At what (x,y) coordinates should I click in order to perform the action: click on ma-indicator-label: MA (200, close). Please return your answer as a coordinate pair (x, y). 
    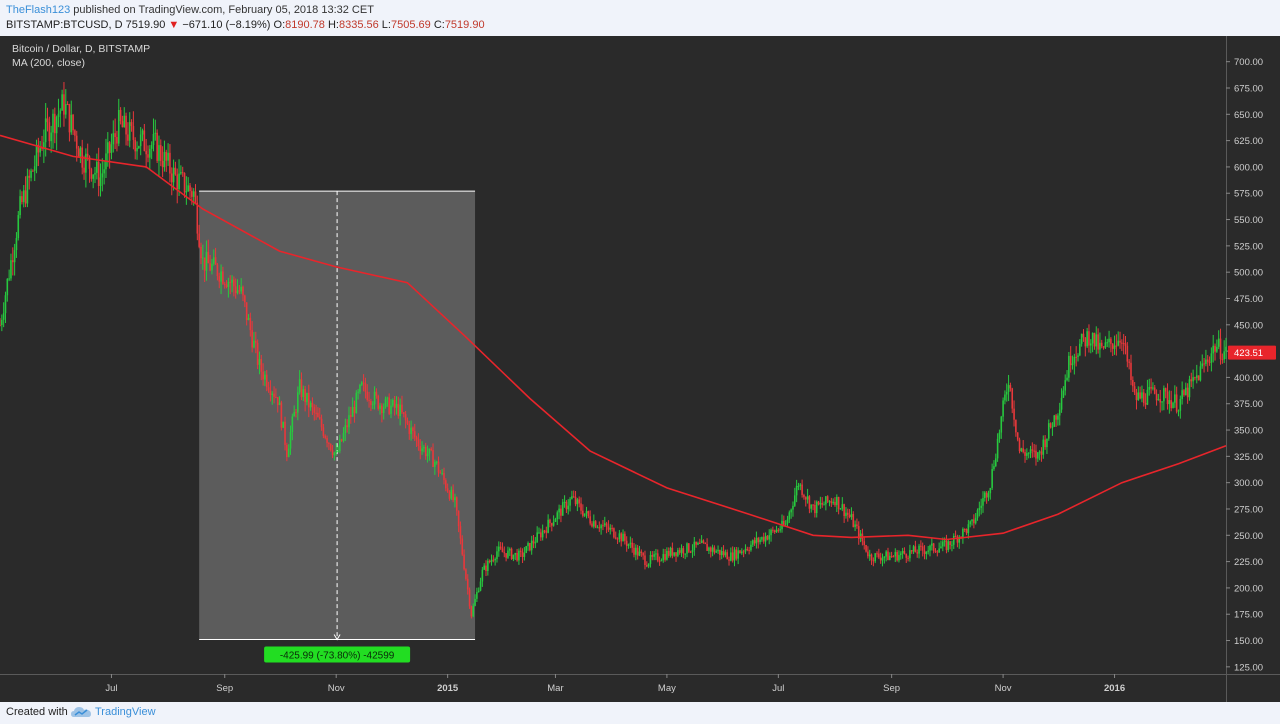
    Looking at the image, I should click on (48, 63).